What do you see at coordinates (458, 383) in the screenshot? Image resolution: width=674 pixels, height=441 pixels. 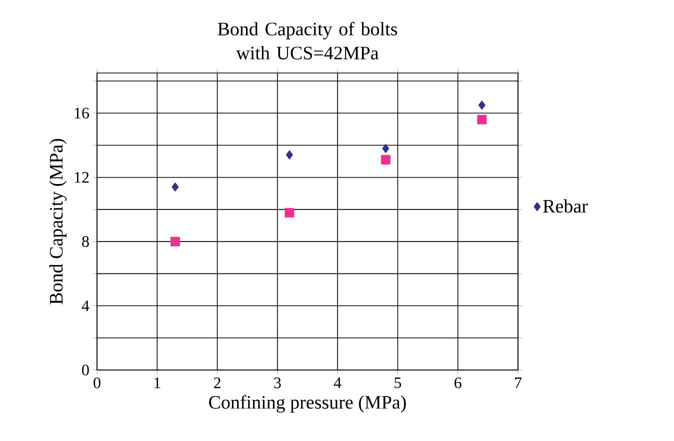 I see `x-tick-label: 6` at bounding box center [458, 383].